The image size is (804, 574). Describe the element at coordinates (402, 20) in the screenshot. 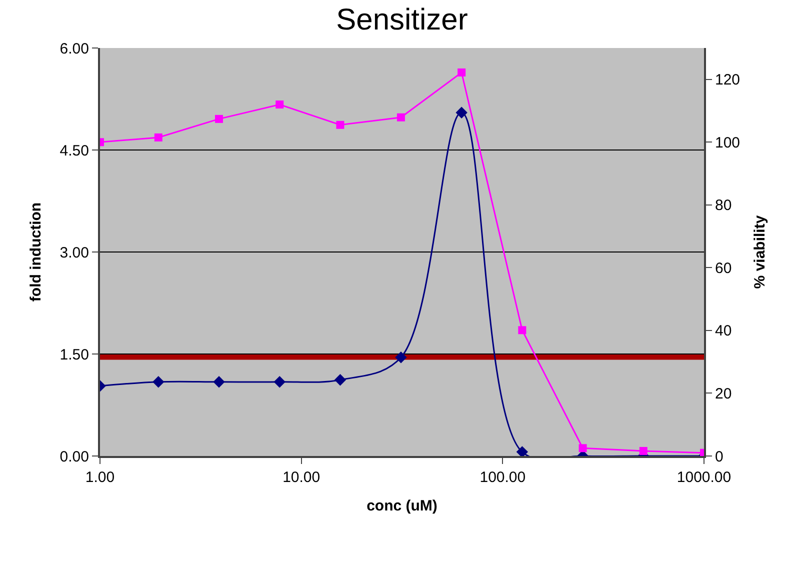

I see `chart-title: Sensitizer` at that location.